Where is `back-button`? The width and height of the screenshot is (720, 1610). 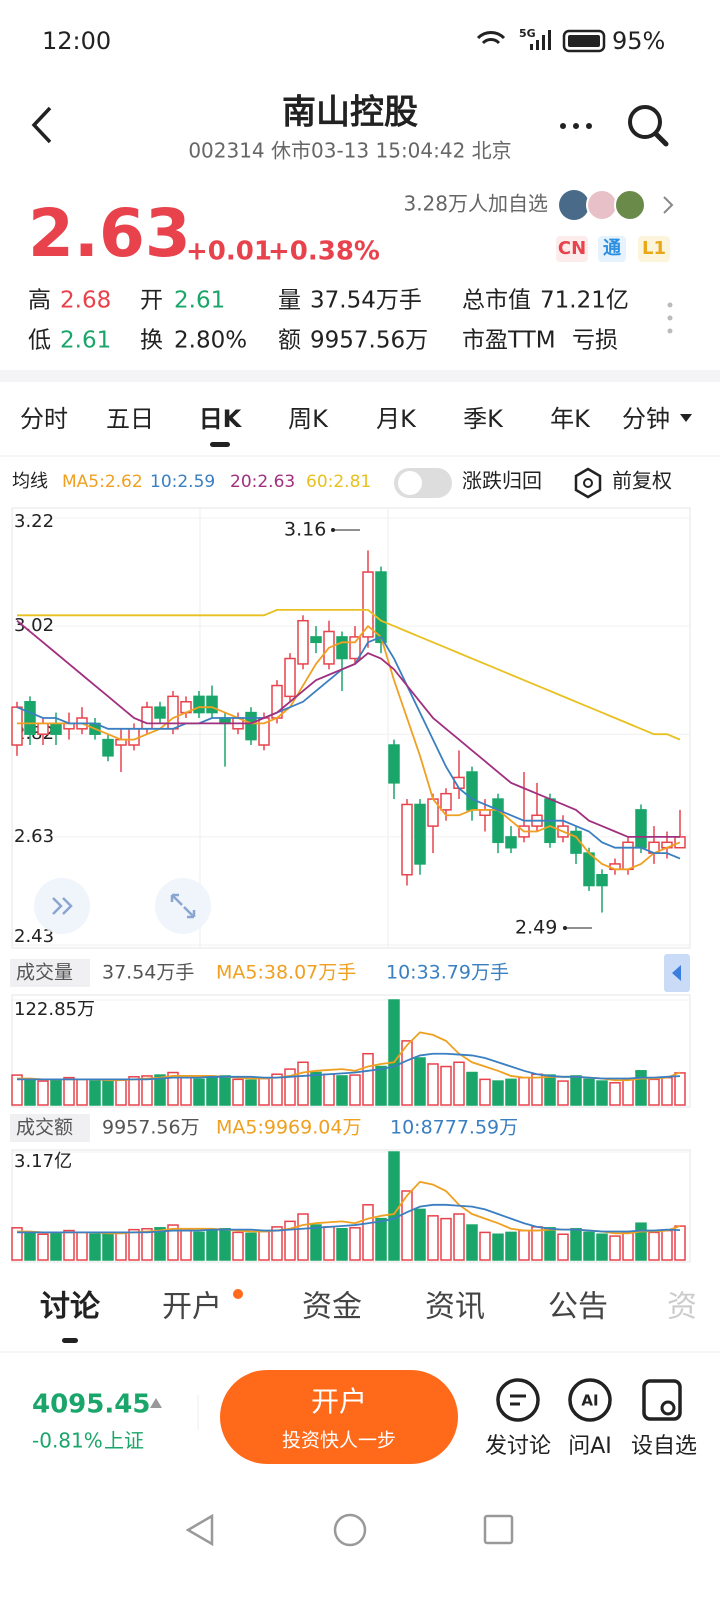 back-button is located at coordinates (41, 125).